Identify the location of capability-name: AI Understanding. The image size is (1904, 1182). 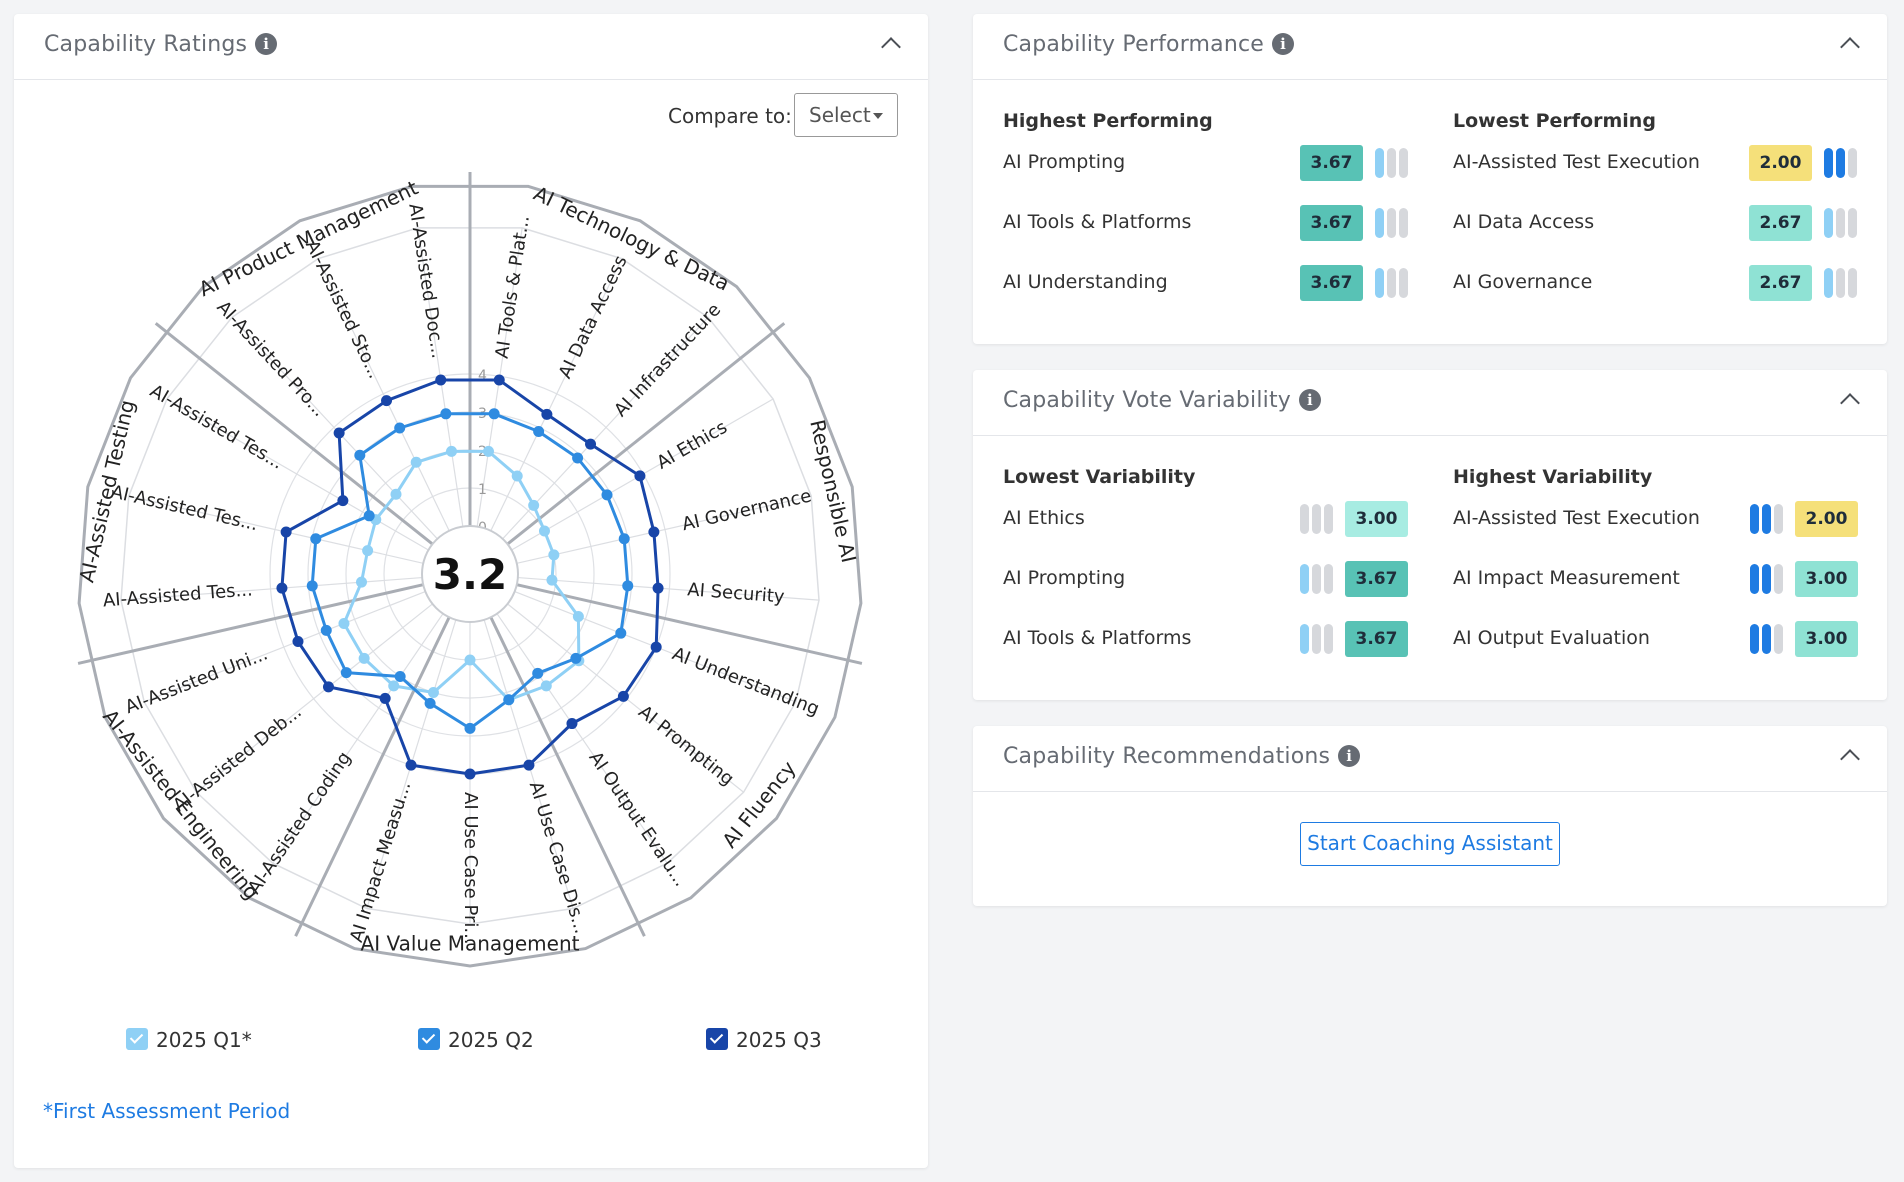
(1085, 282).